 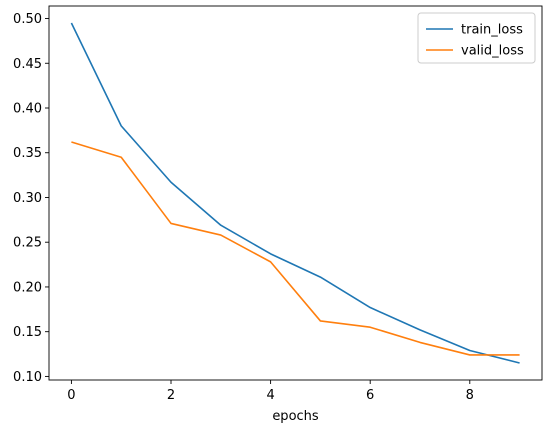 What do you see at coordinates (27, 64) in the screenshot?
I see `y-tick-label-7: 0.45` at bounding box center [27, 64].